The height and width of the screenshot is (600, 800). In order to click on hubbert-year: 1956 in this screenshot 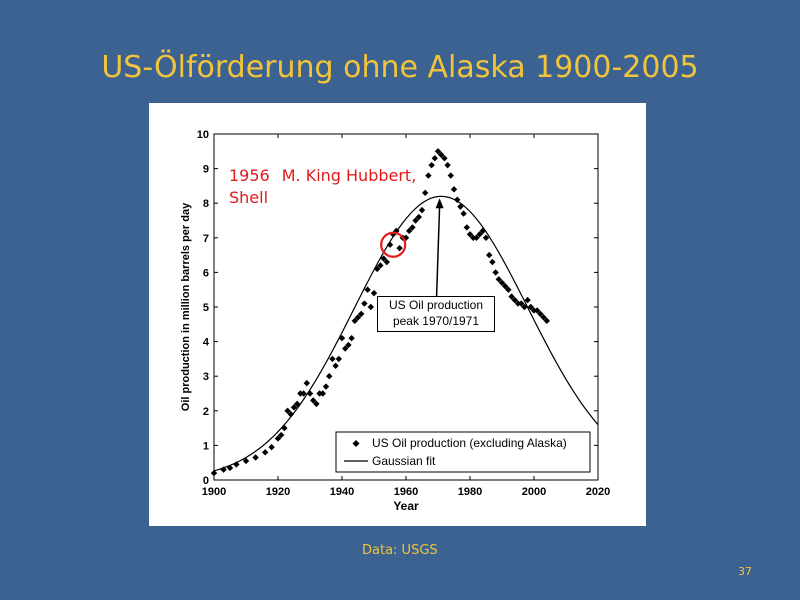, I will do `click(249, 175)`.